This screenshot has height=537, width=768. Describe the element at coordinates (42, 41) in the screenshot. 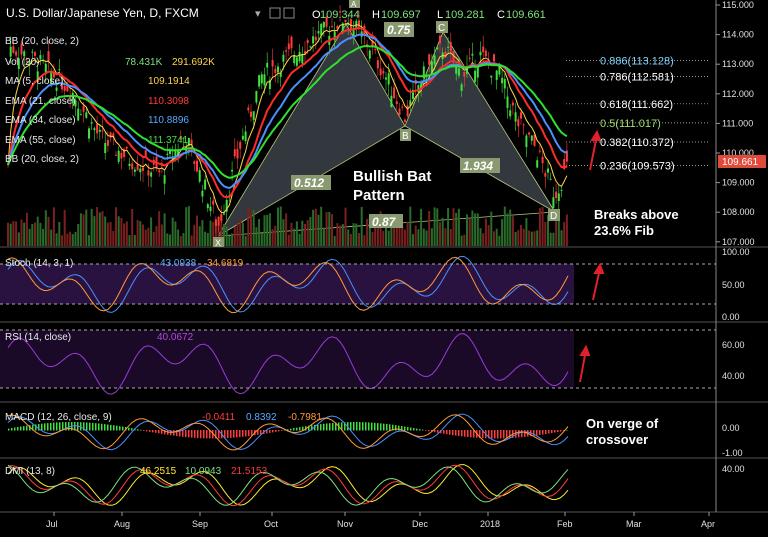

I see `bb1-label: BB (20, close, 2)` at that location.